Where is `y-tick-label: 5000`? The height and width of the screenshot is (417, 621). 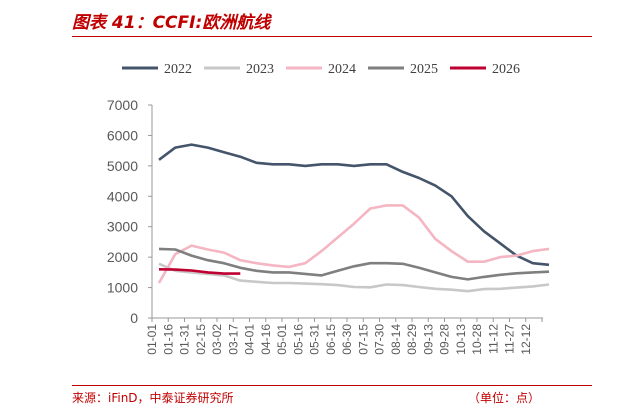 y-tick-label: 5000 is located at coordinates (122, 166).